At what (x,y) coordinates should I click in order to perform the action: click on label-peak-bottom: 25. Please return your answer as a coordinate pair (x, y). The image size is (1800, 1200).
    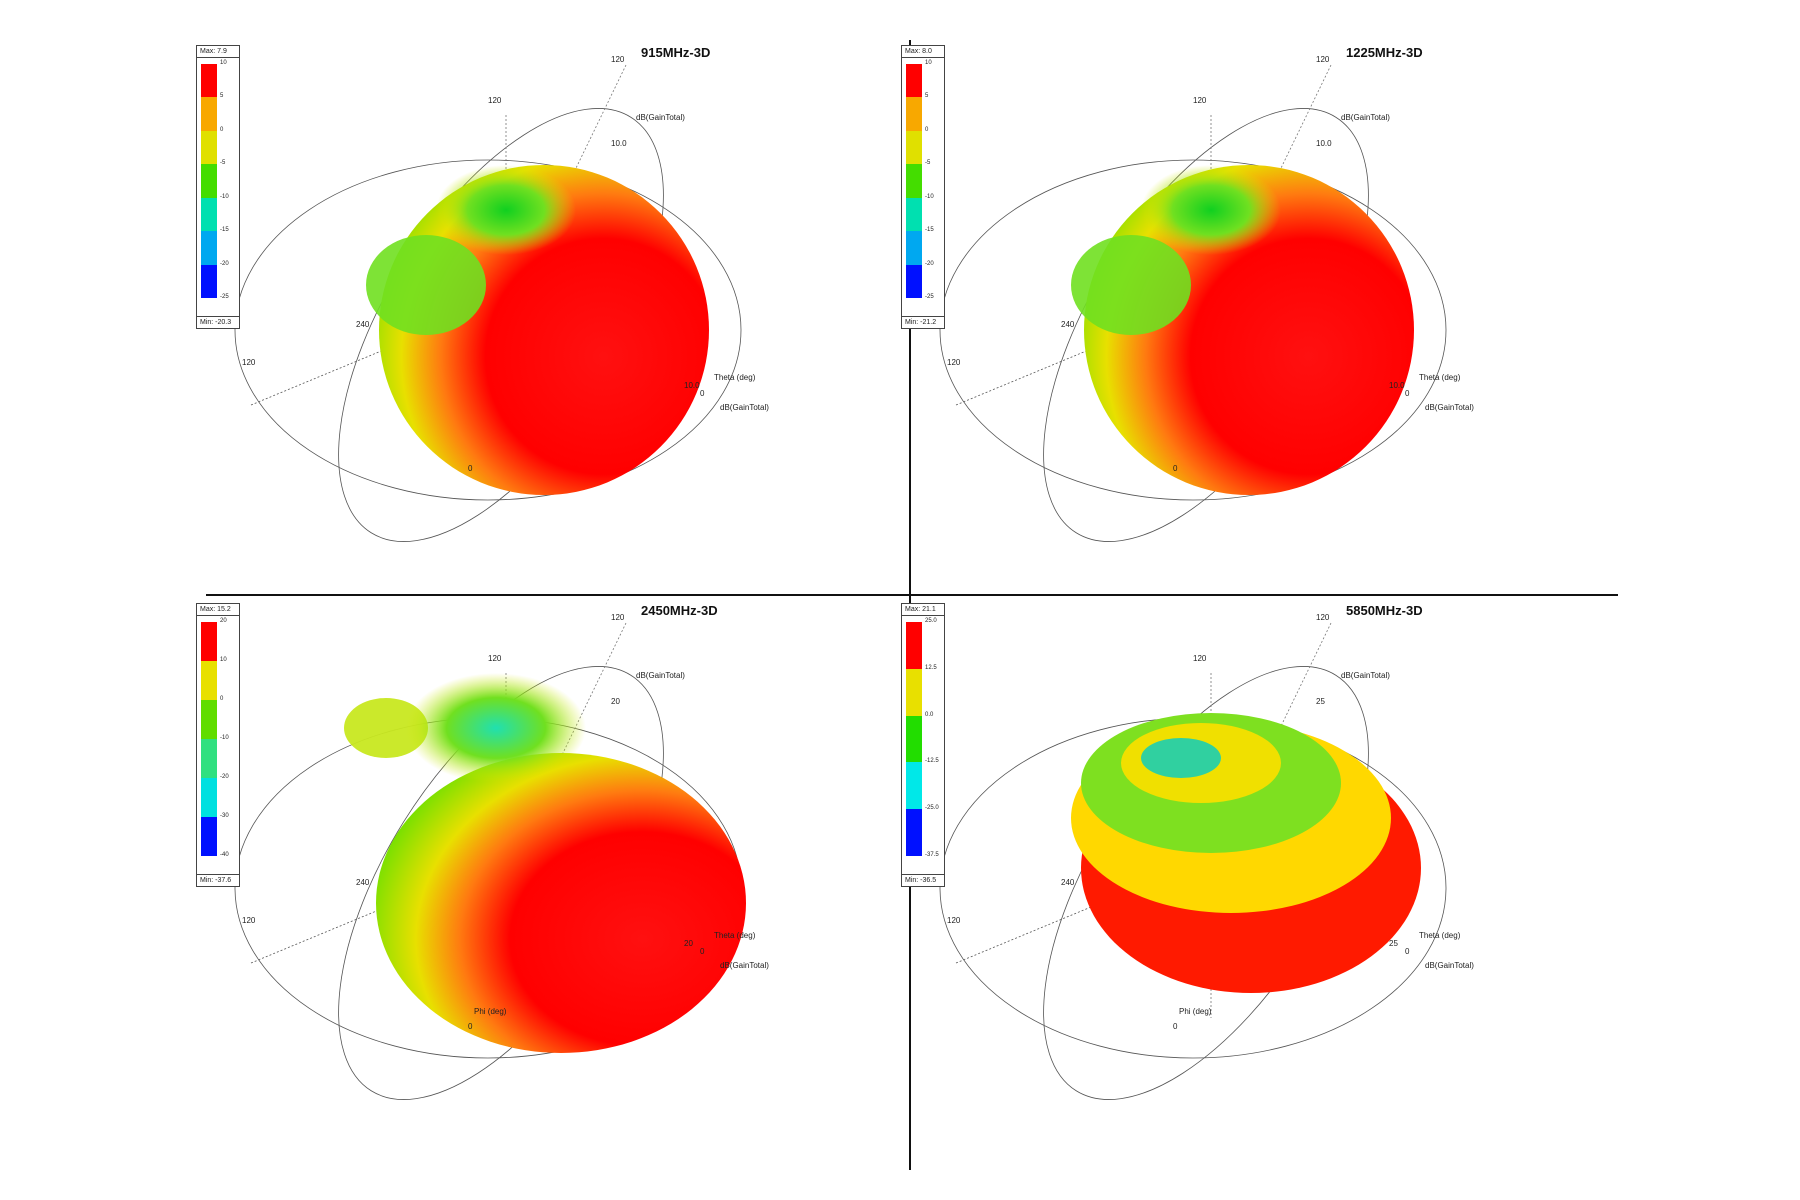
    Looking at the image, I should click on (1393, 943).